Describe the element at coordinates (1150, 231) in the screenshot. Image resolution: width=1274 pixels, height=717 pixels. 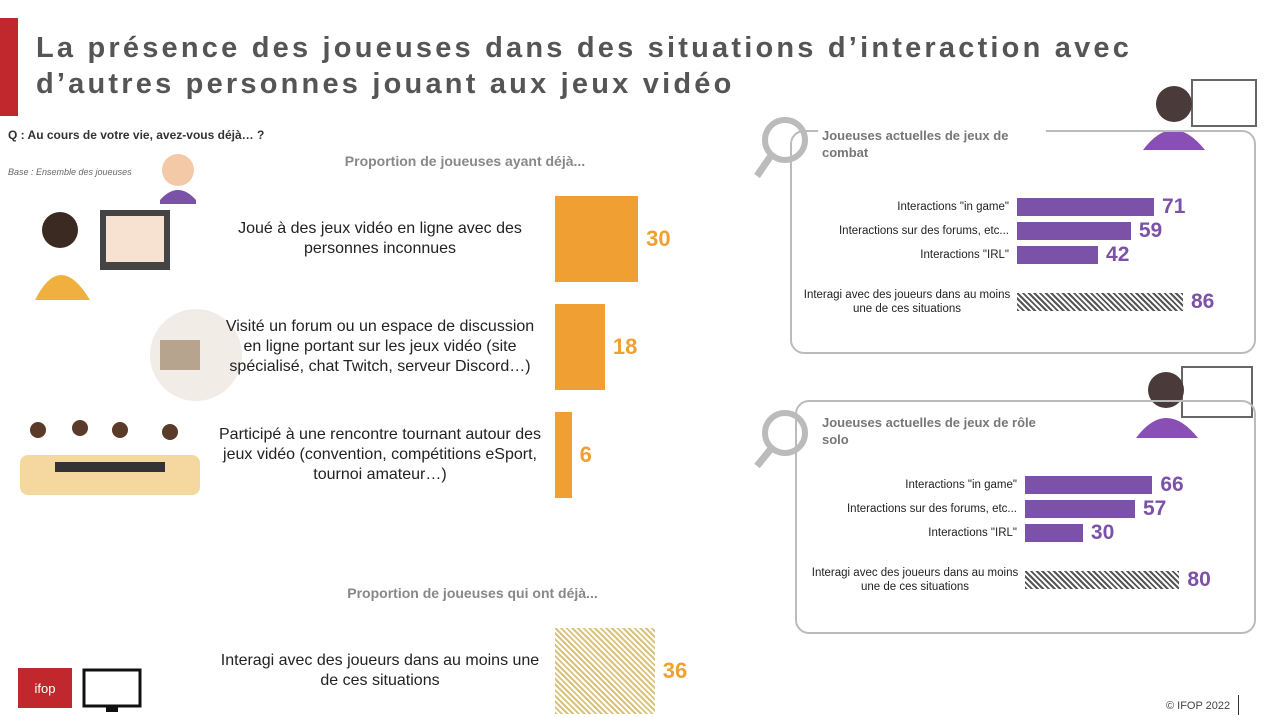
I see `value-label: 59` at that location.